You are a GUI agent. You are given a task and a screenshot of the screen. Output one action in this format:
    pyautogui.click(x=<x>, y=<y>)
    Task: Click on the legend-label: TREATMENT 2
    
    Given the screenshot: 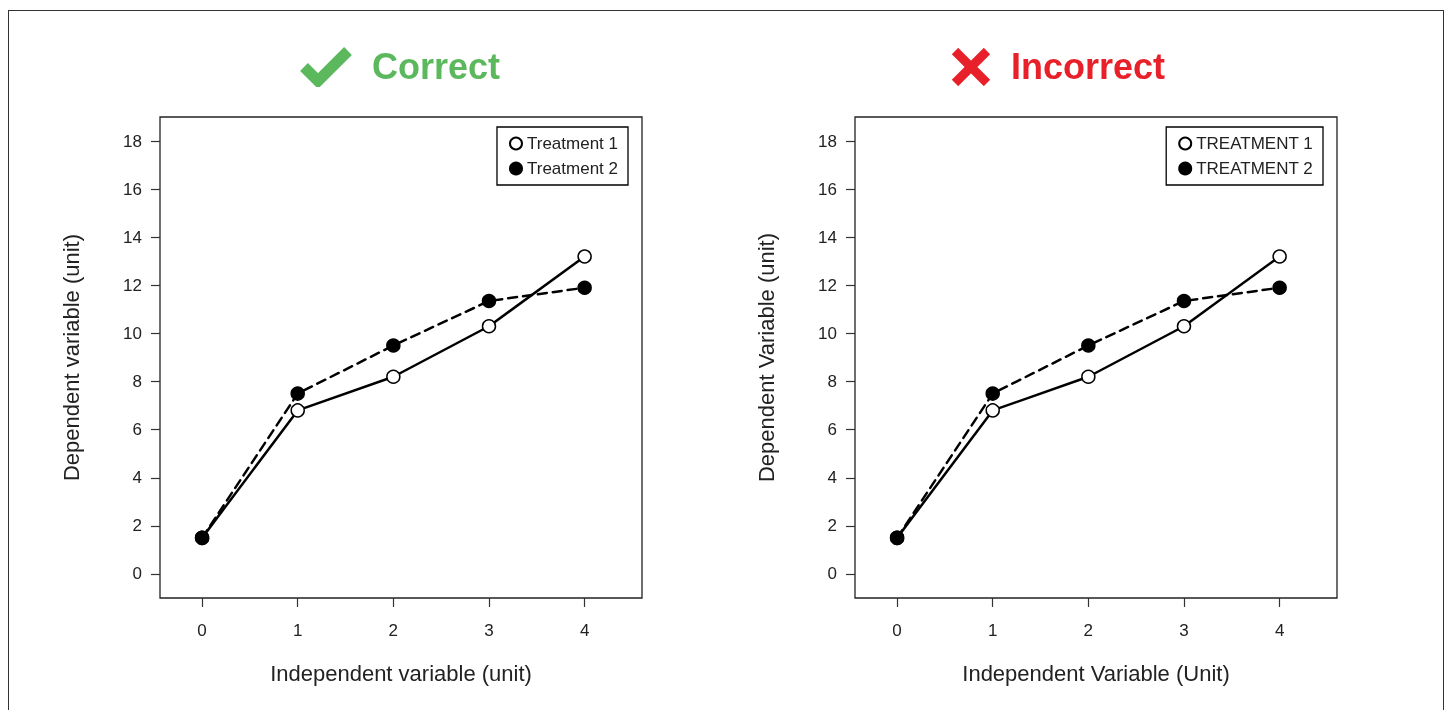 What is the action you would take?
    pyautogui.click(x=1254, y=168)
    